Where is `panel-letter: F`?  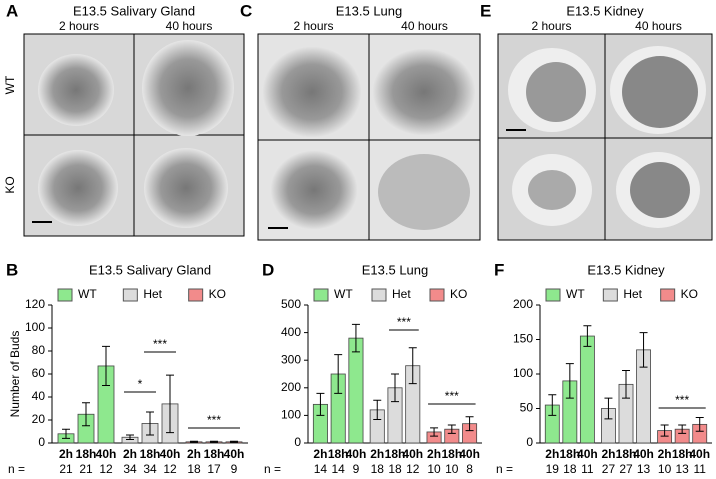
panel-letter: F is located at coordinates (499, 269).